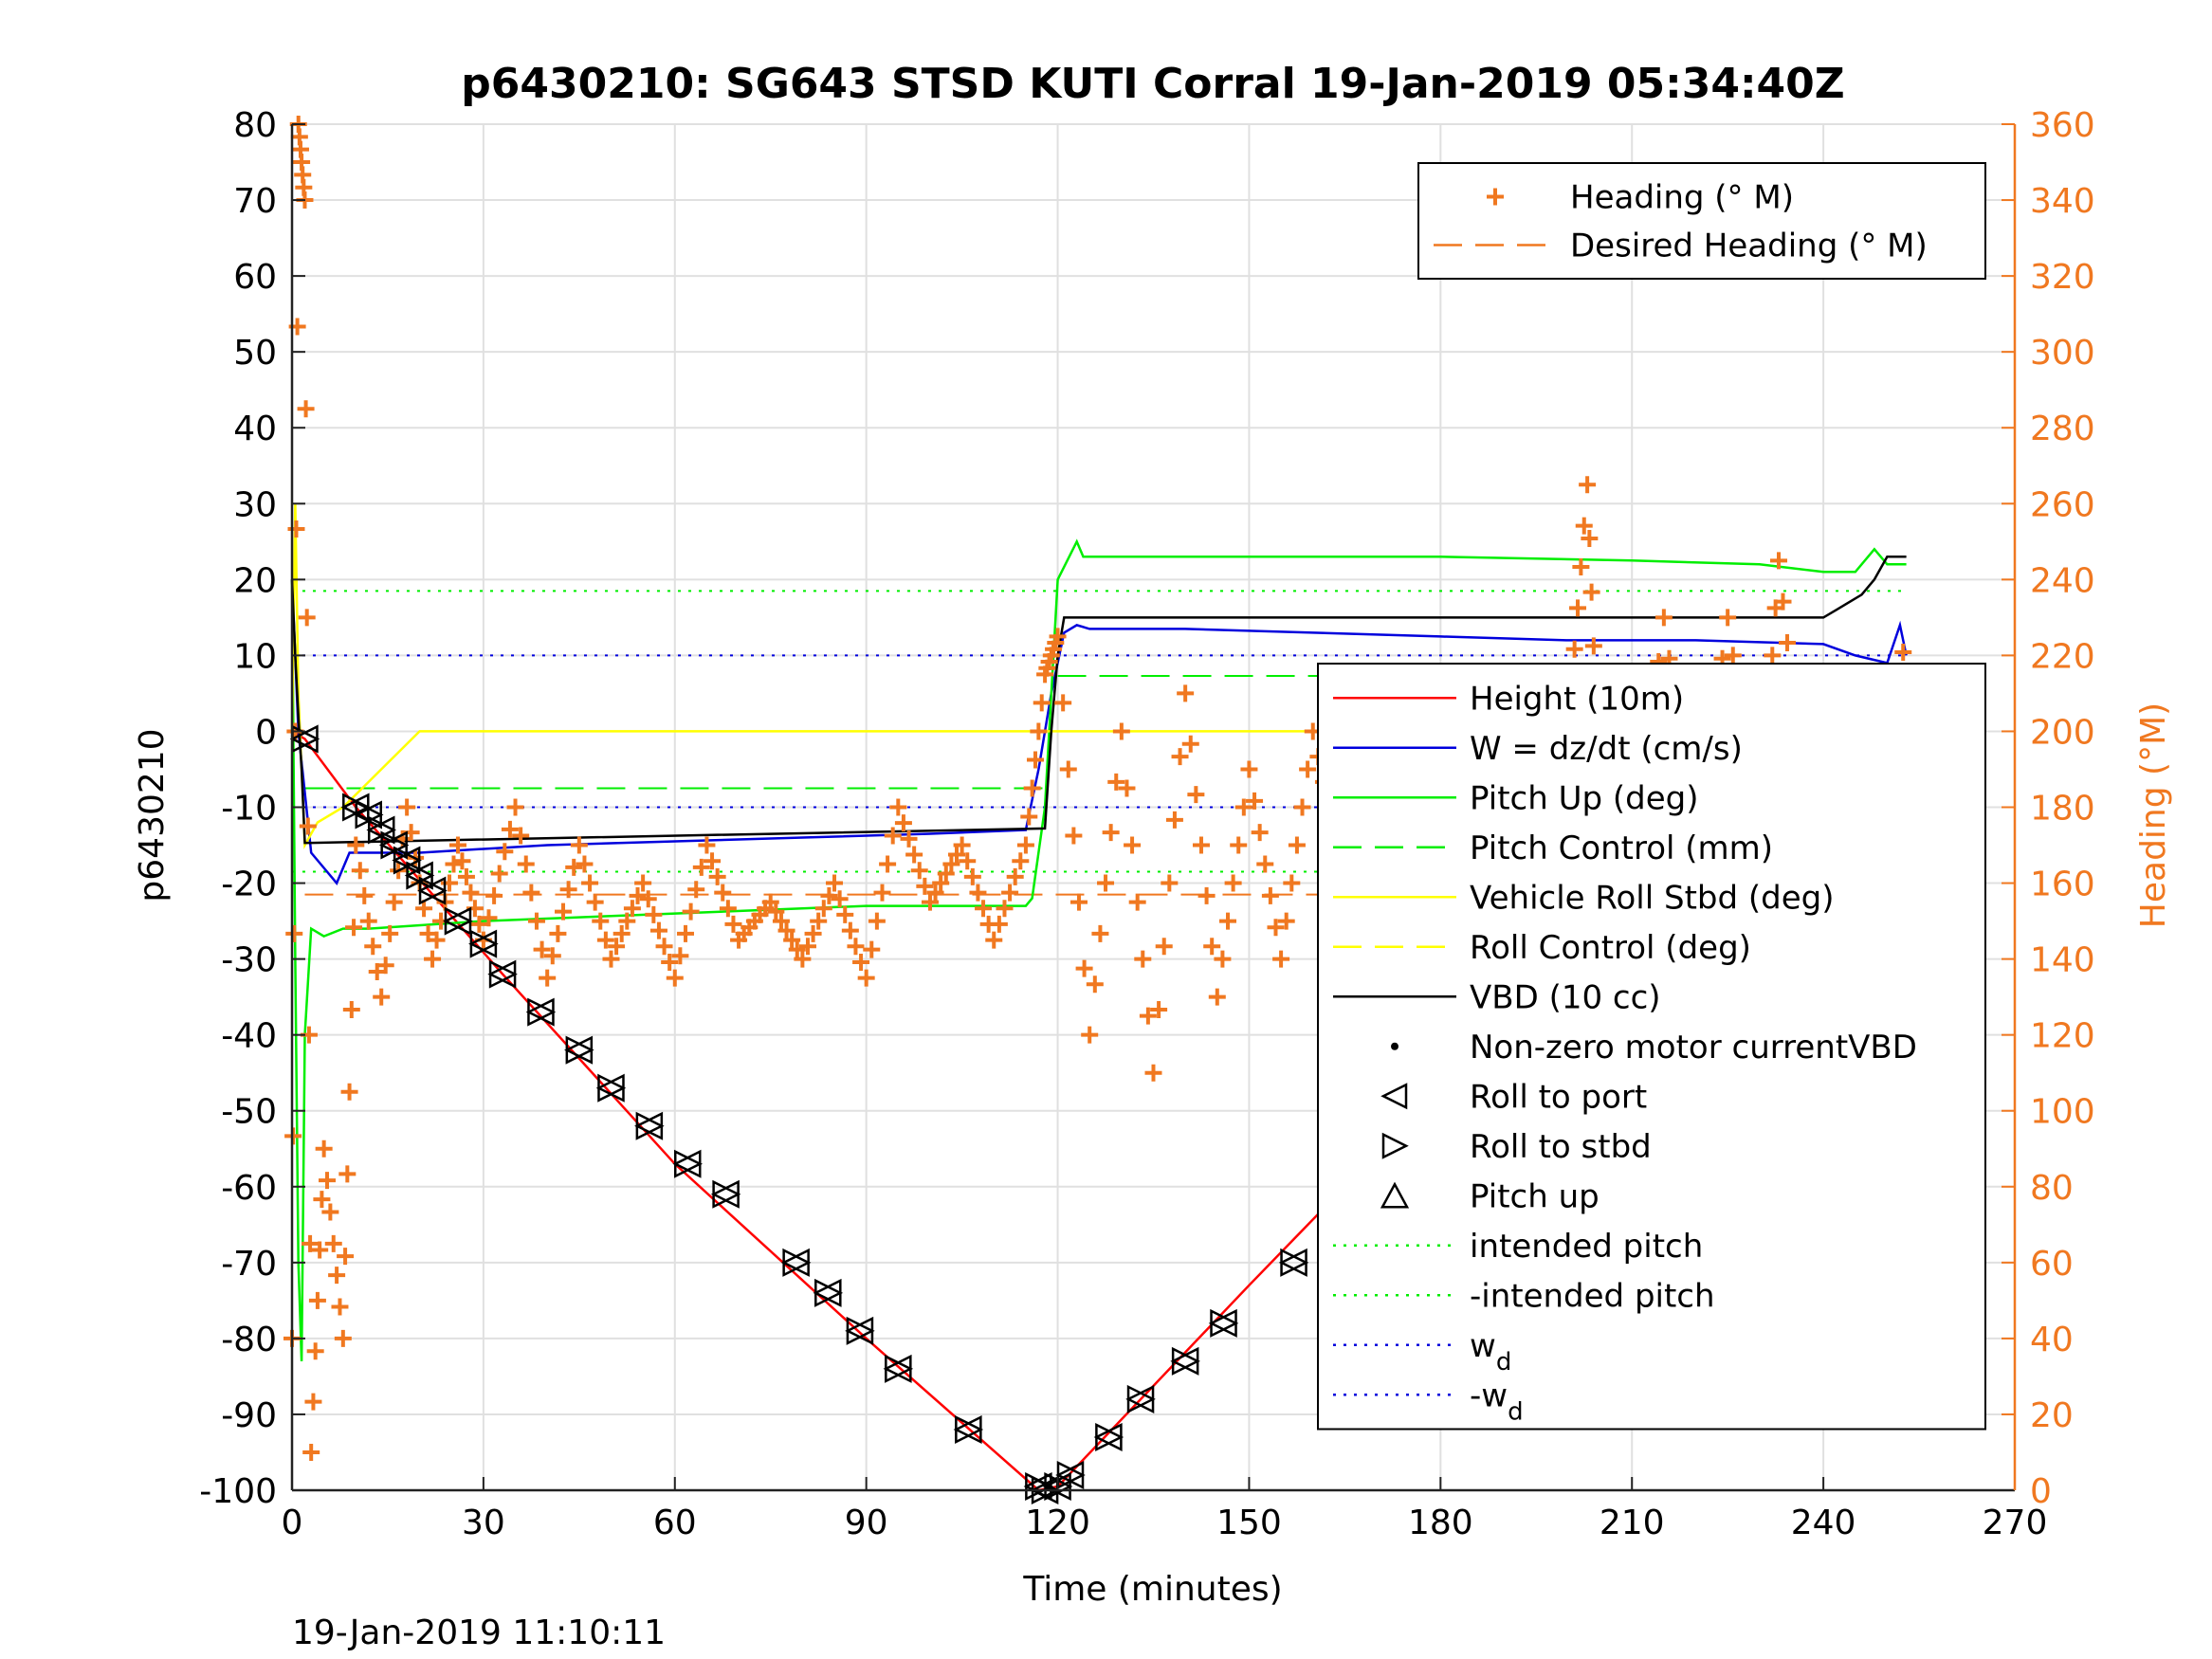 Image resolution: width=2212 pixels, height=1659 pixels. I want to click on y-tick-label-left: 80, so click(255, 125).